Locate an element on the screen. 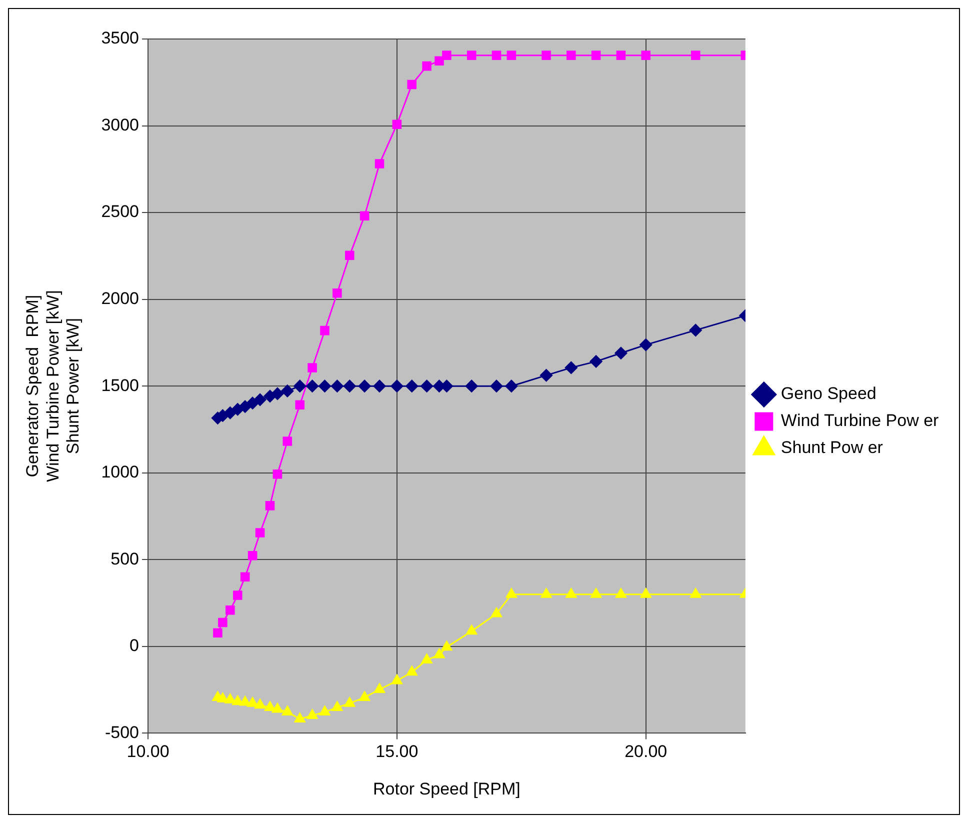  y-tick-label: 3500 is located at coordinates (120, 38).